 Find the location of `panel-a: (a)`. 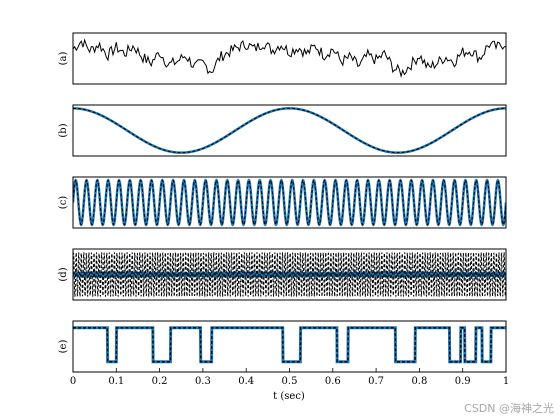

panel-a: (a) is located at coordinates (282, 58).